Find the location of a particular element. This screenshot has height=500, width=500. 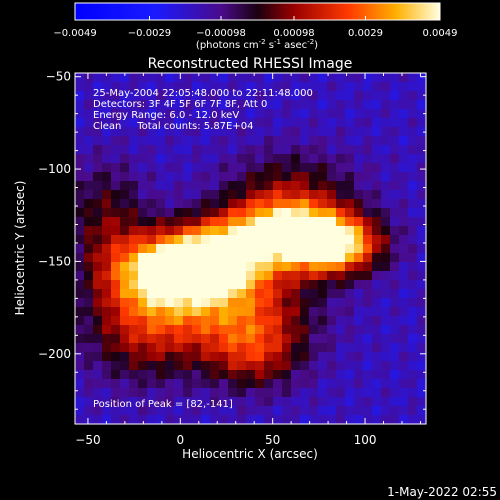

x-axis-label: Heliocentric X (arcsec) is located at coordinates (250, 454).